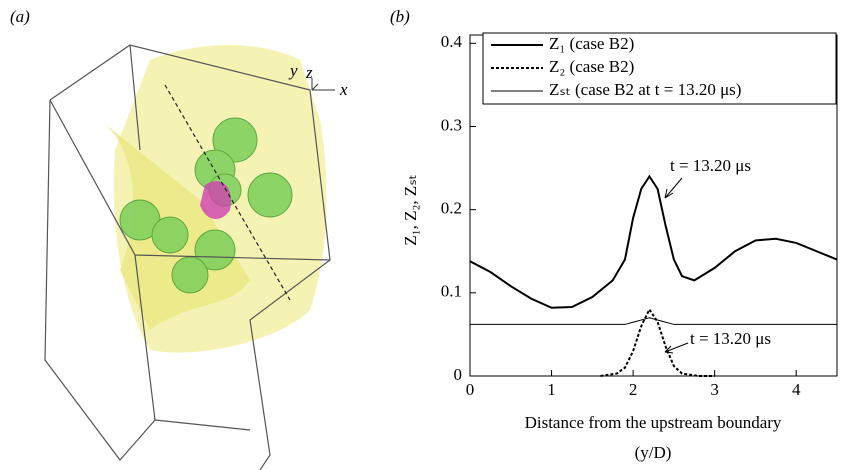  What do you see at coordinates (410, 209) in the screenshot?
I see `y-axis-label: Z₁, Z₂, Zₛₜ` at bounding box center [410, 209].